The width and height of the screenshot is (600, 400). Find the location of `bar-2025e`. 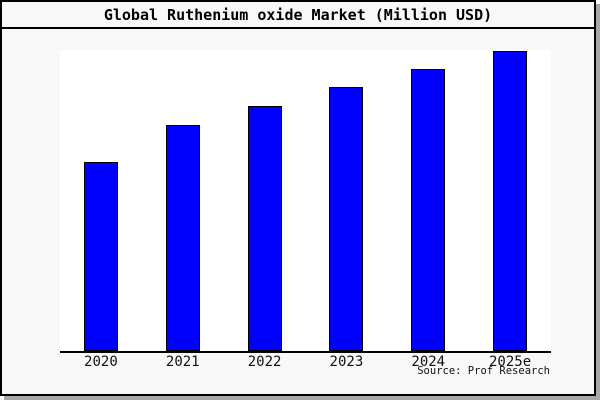

bar-2025e is located at coordinates (510, 201).